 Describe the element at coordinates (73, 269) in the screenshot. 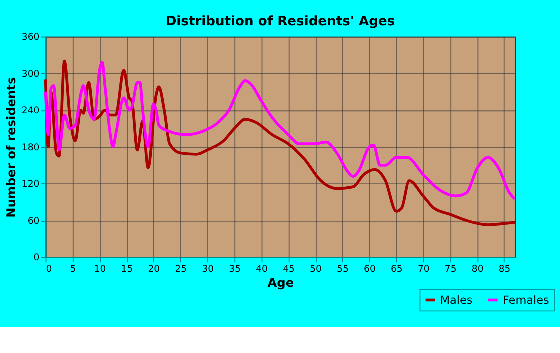

I see `x-tick-label: 5` at that location.